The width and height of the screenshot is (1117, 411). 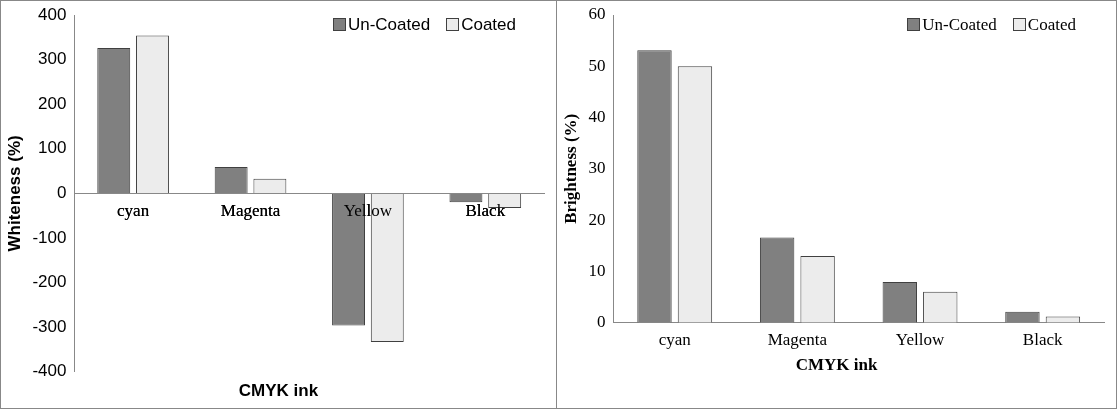 I want to click on y-tick-label: 20, so click(x=597, y=219).